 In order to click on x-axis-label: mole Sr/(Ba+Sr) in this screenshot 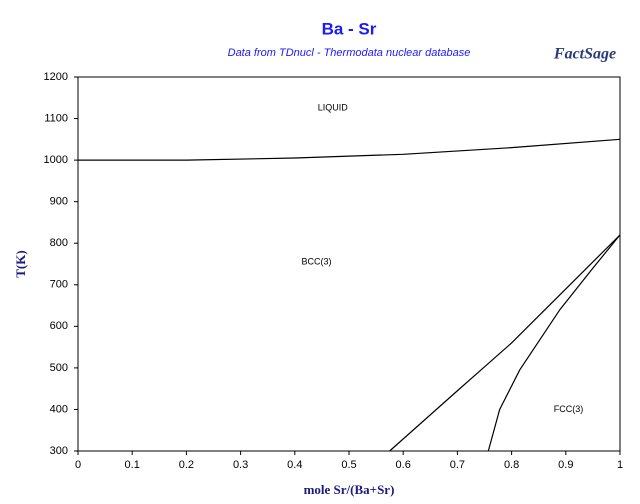, I will do `click(349, 489)`.